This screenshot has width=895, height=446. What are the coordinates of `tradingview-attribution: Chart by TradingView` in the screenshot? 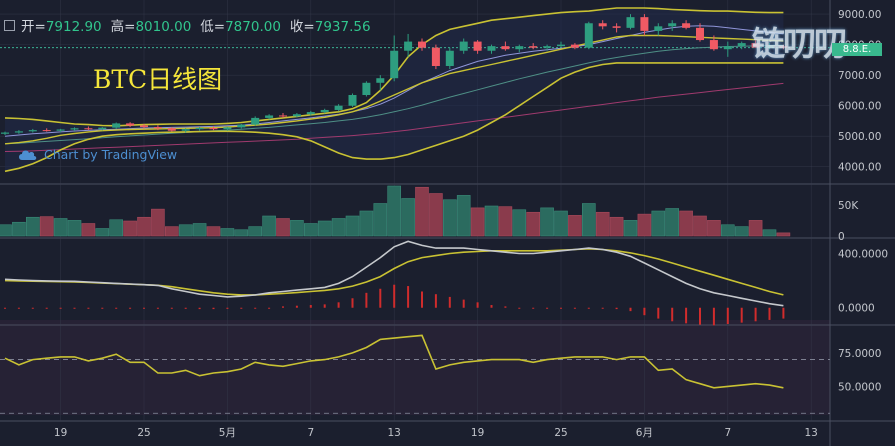 It's located at (97, 154).